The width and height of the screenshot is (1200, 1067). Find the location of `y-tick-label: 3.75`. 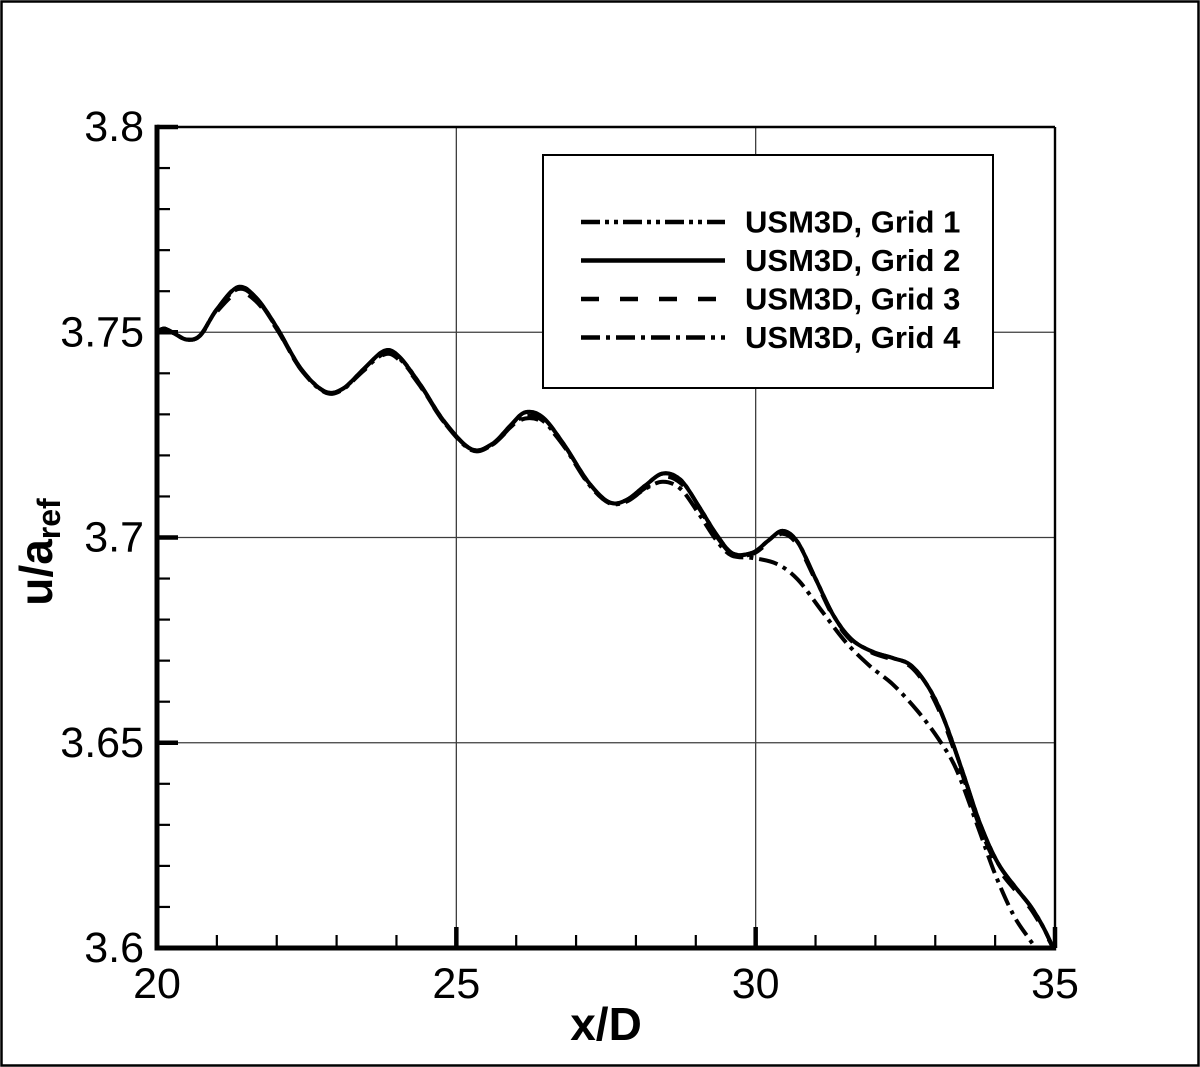

y-tick-label: 3.75 is located at coordinates (102, 332).